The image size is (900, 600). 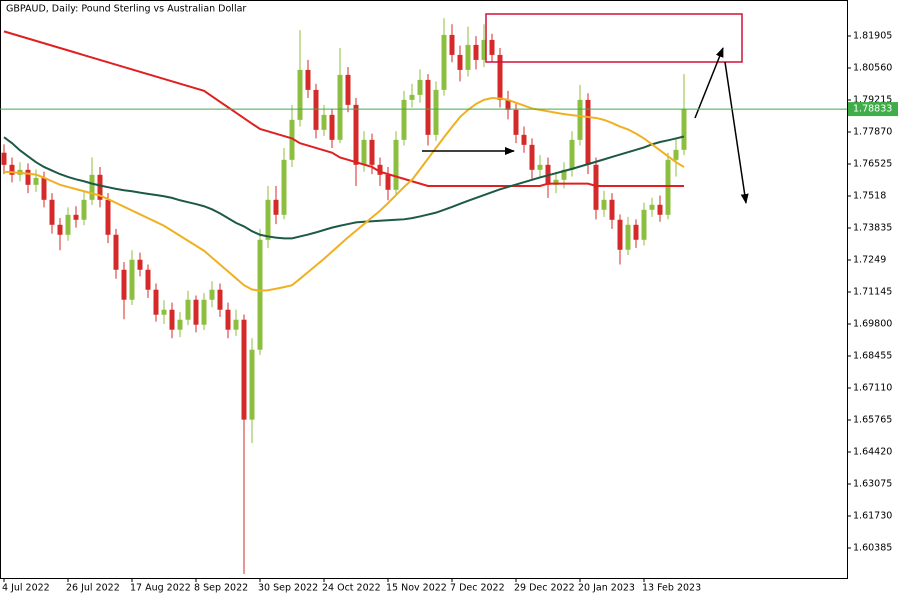 What do you see at coordinates (872, 99) in the screenshot?
I see `y-tick-label: 1.79215` at bounding box center [872, 99].